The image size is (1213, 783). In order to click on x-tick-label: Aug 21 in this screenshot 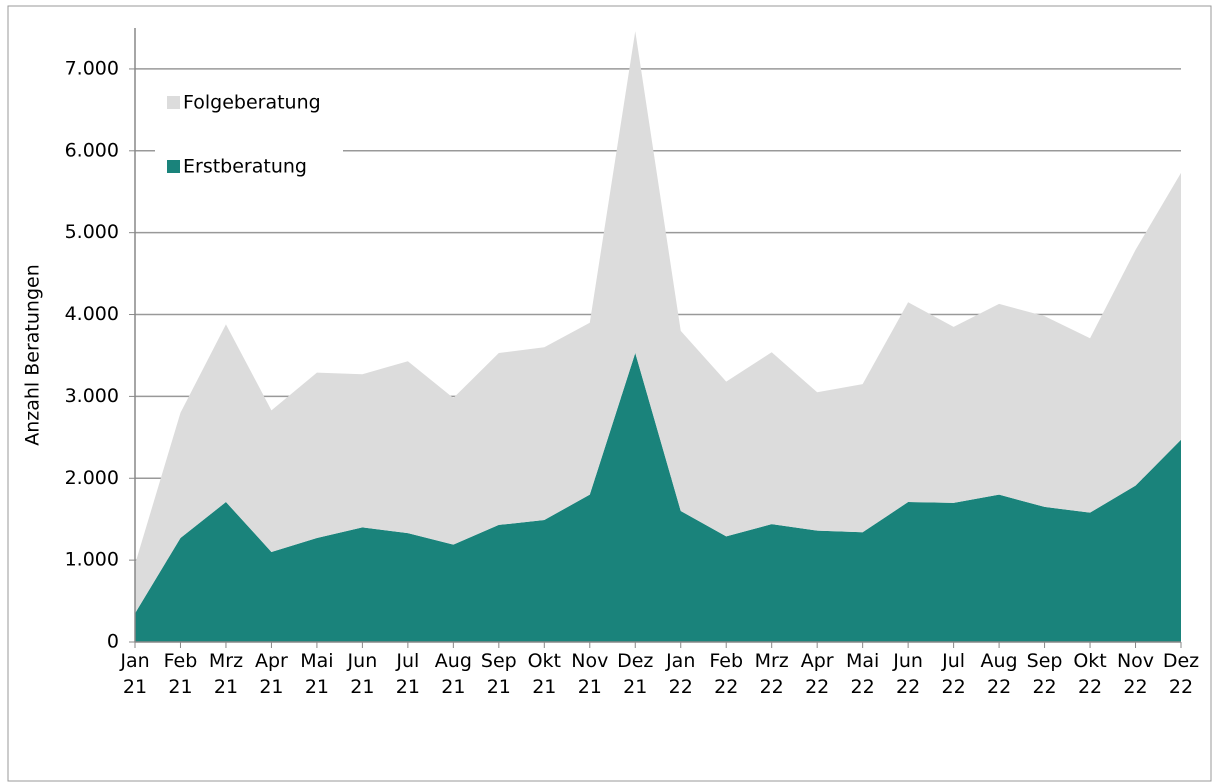, I will do `click(453, 674)`.